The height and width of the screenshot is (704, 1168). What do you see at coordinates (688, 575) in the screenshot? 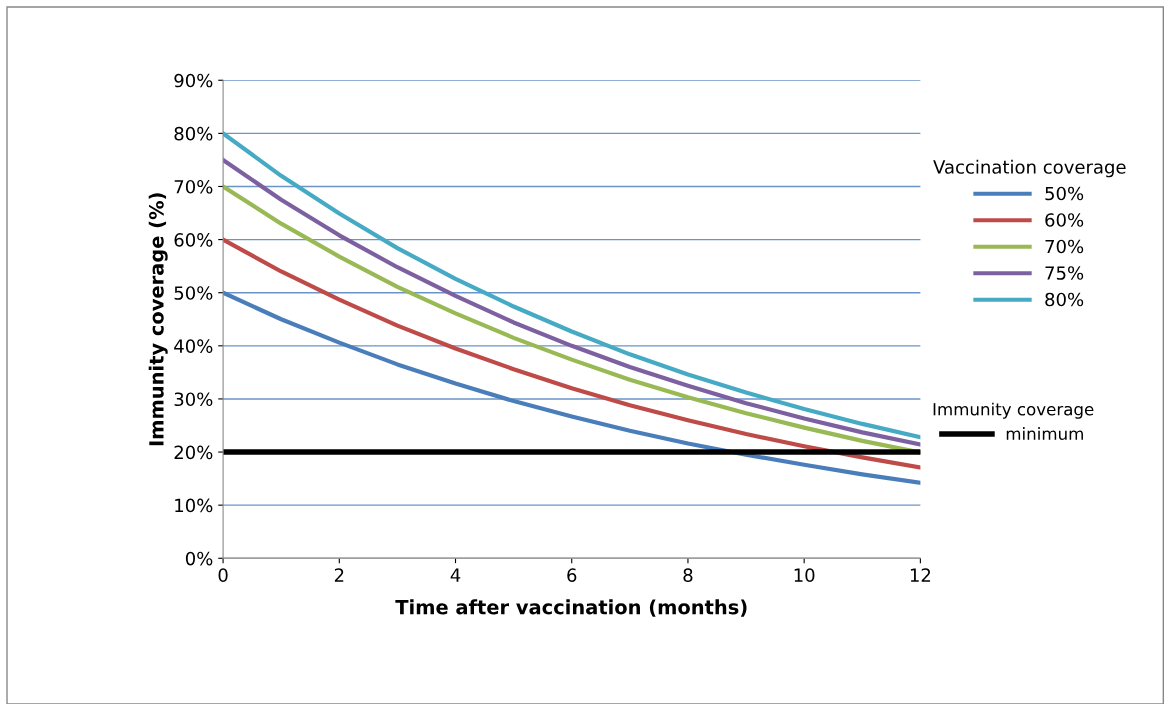
I see `x-tick-label: 8` at bounding box center [688, 575].